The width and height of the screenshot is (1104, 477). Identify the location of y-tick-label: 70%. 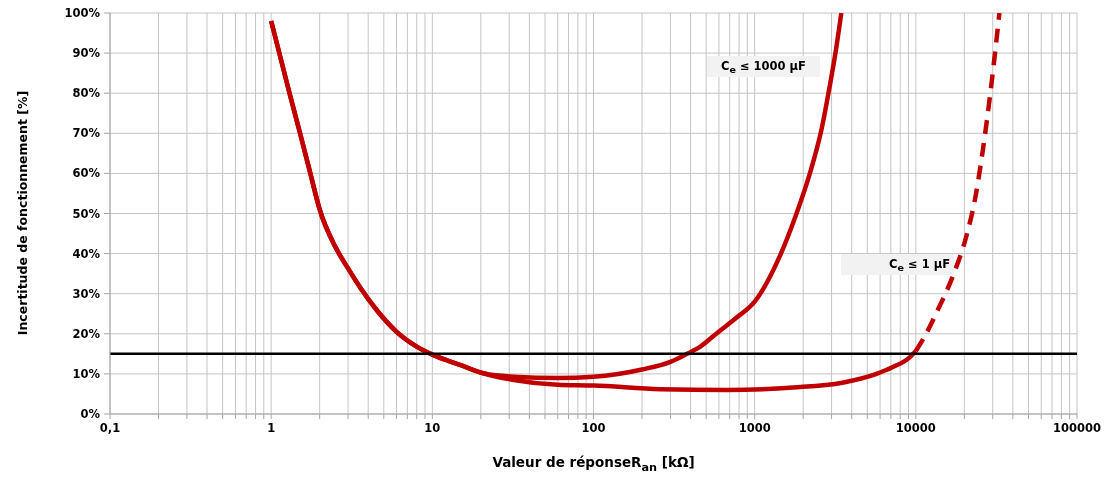
(86, 133).